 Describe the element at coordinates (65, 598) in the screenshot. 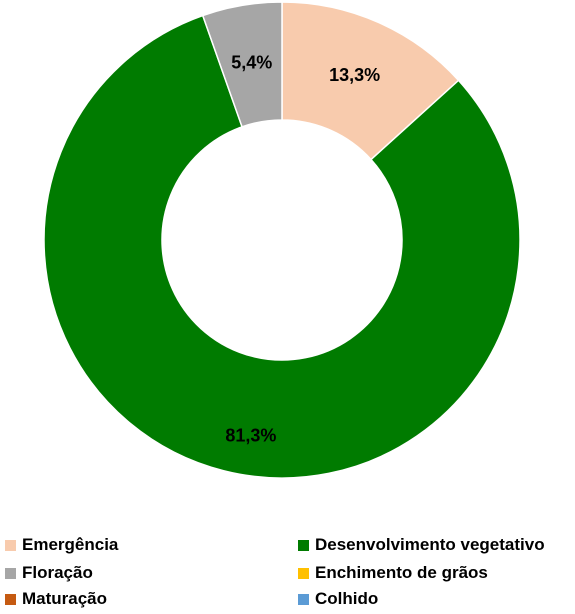

I see `legend-label-maturacao: Maturação` at that location.